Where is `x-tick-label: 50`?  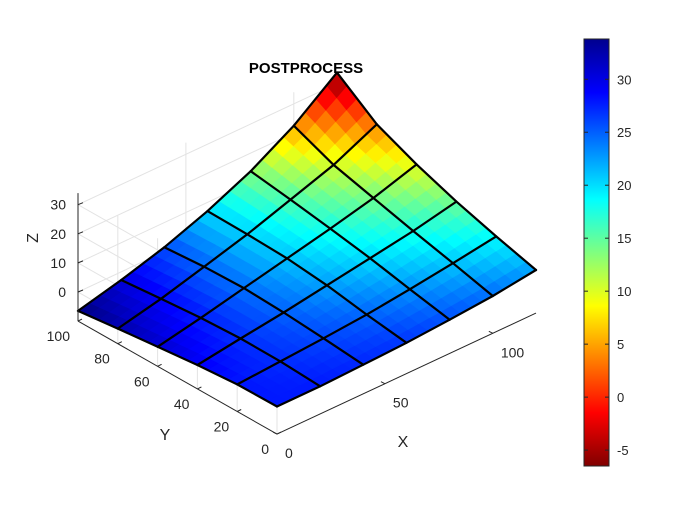
x-tick-label: 50 is located at coordinates (401, 403).